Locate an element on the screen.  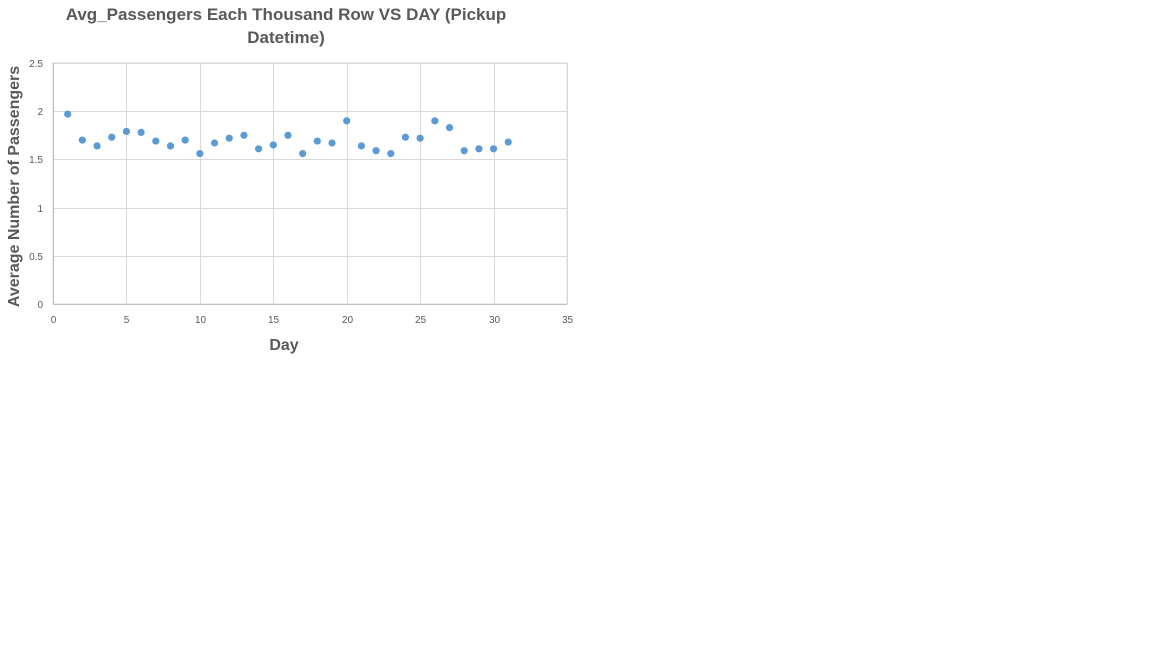
x-tick-label: 25 is located at coordinates (421, 320).